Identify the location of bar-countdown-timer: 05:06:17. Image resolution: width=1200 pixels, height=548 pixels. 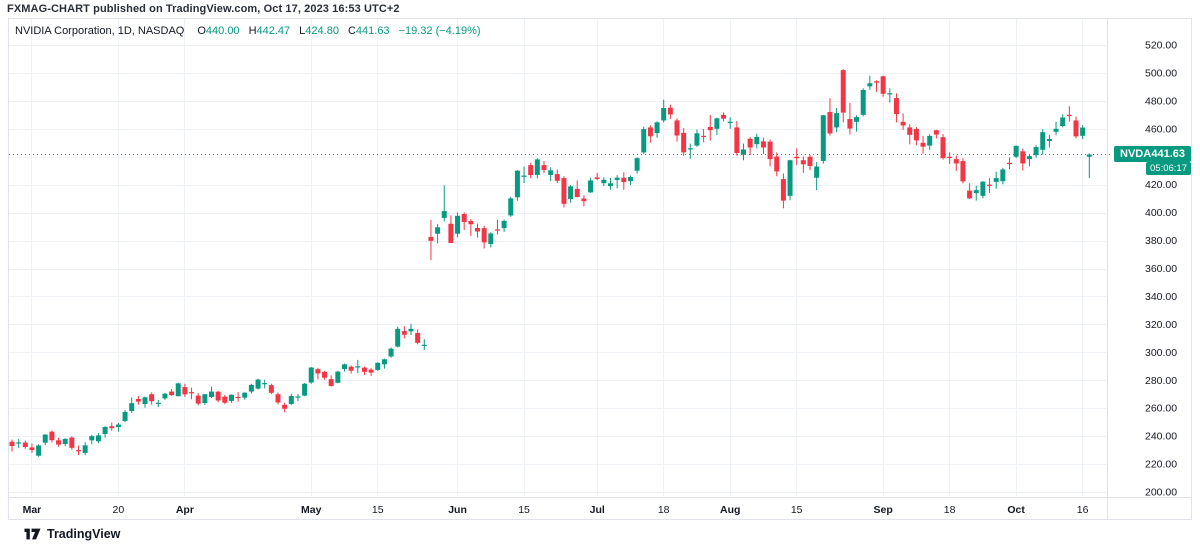
(1168, 168).